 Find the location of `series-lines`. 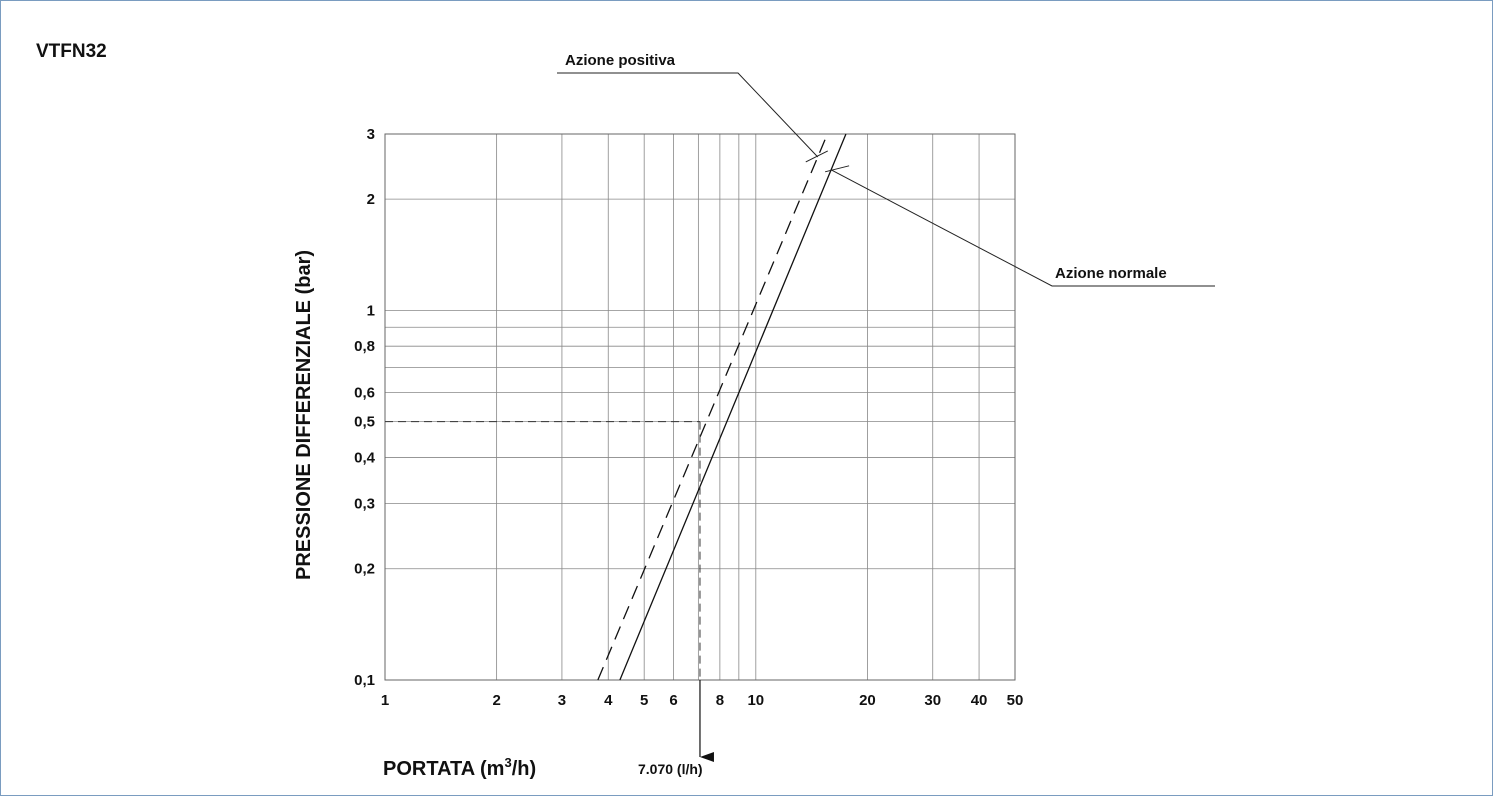

series-lines is located at coordinates (722, 407).